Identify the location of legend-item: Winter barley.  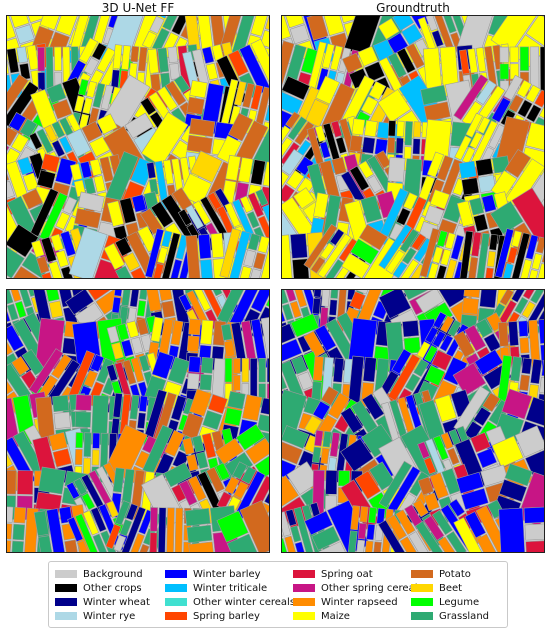
(229, 574).